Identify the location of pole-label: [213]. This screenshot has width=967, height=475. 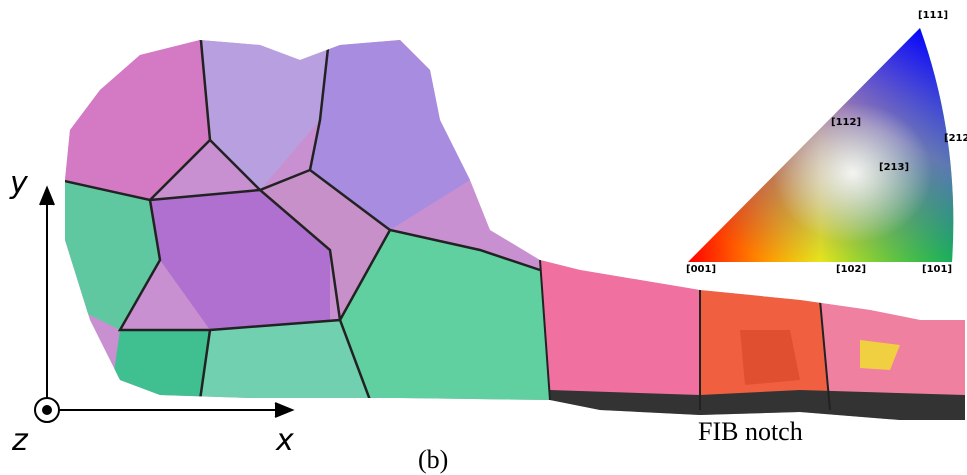
(894, 167).